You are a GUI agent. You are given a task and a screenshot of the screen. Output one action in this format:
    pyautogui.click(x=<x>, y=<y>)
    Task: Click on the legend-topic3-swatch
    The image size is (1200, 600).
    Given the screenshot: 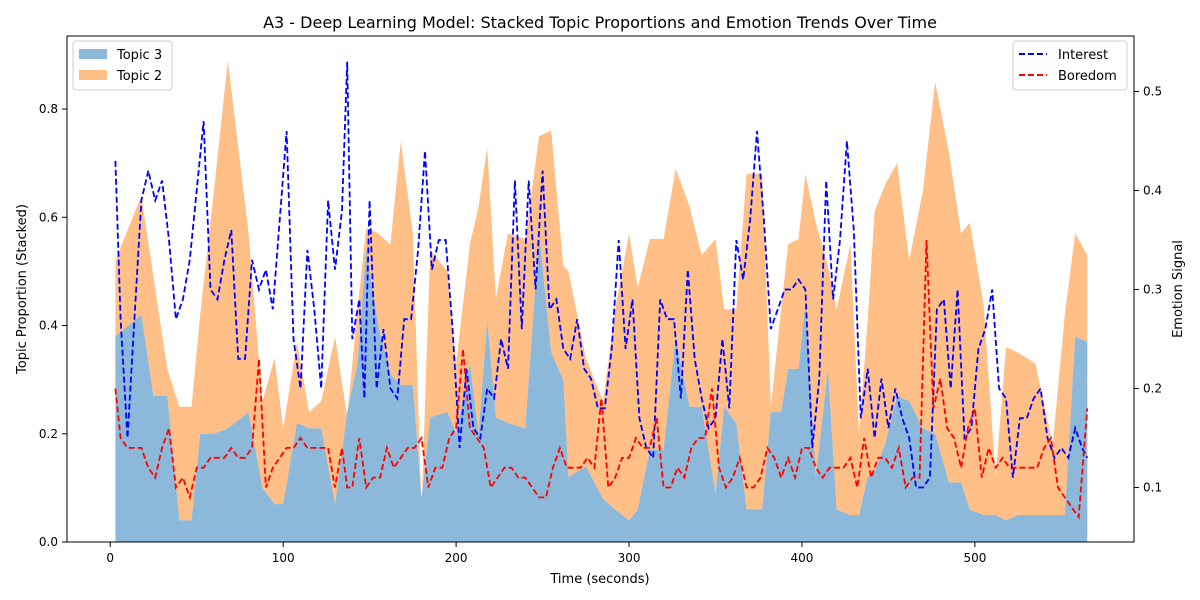 What is the action you would take?
    pyautogui.click(x=93, y=54)
    